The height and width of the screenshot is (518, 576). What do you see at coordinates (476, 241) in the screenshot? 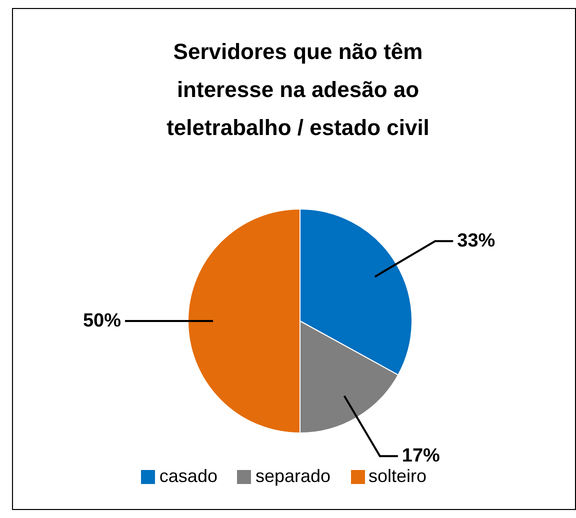
I see `data-label: 33%` at bounding box center [476, 241].